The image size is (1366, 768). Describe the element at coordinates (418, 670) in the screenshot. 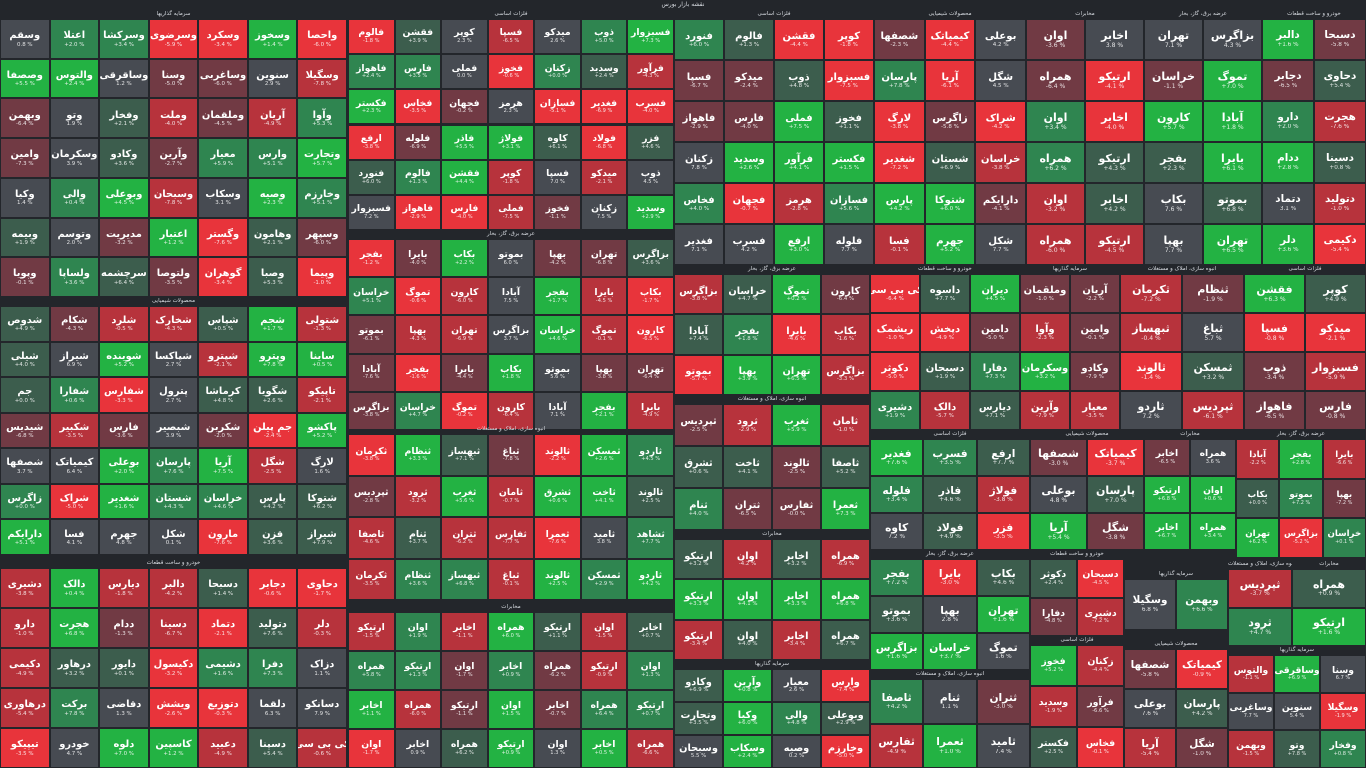

I see `stock-tile: ارتیکو +1.3 %` at that location.